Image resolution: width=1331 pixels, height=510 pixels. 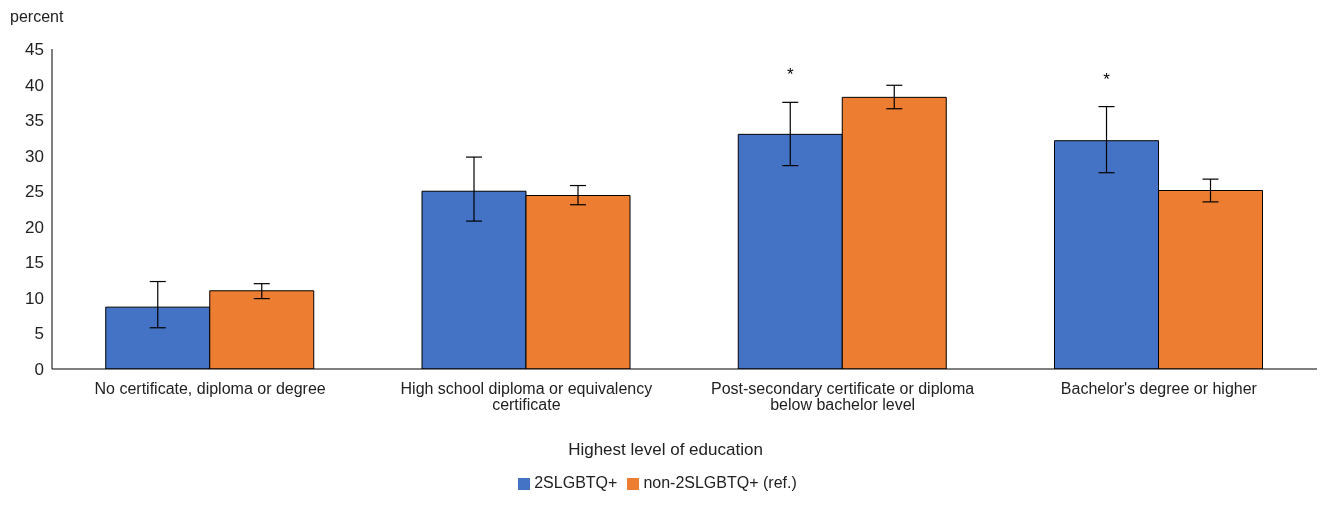 I want to click on y-tick-label: 15, so click(x=34, y=263).